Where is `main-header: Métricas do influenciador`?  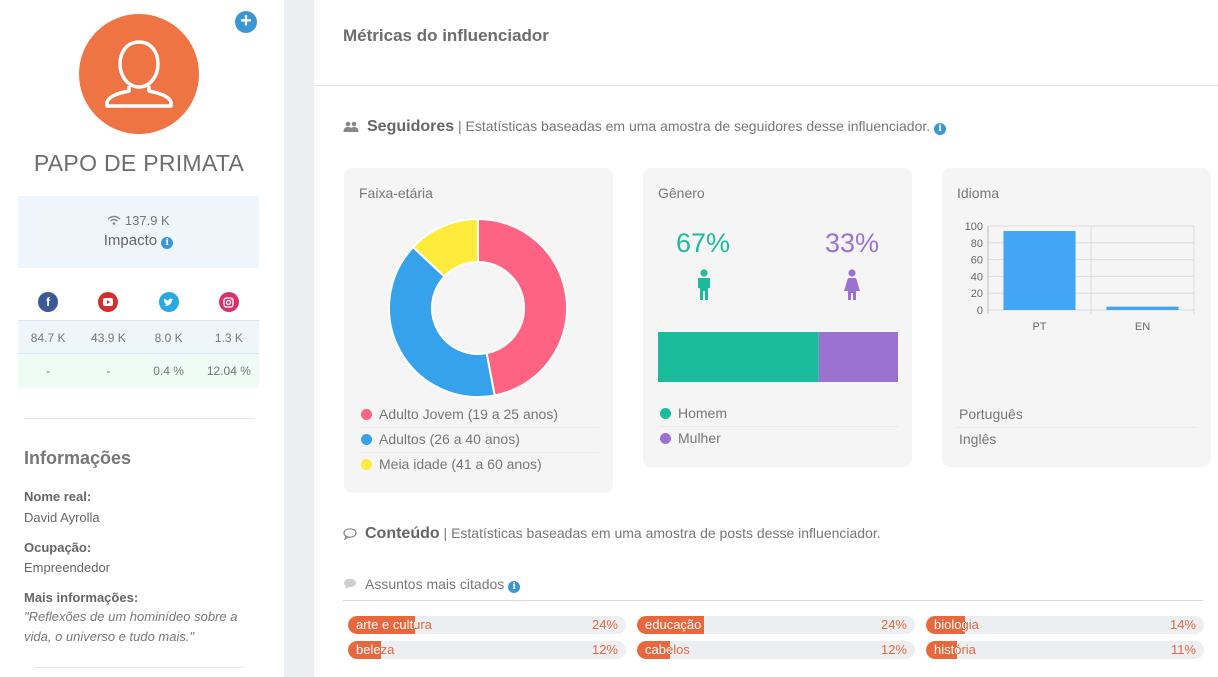
main-header: Métricas do influenciador is located at coordinates (766, 43).